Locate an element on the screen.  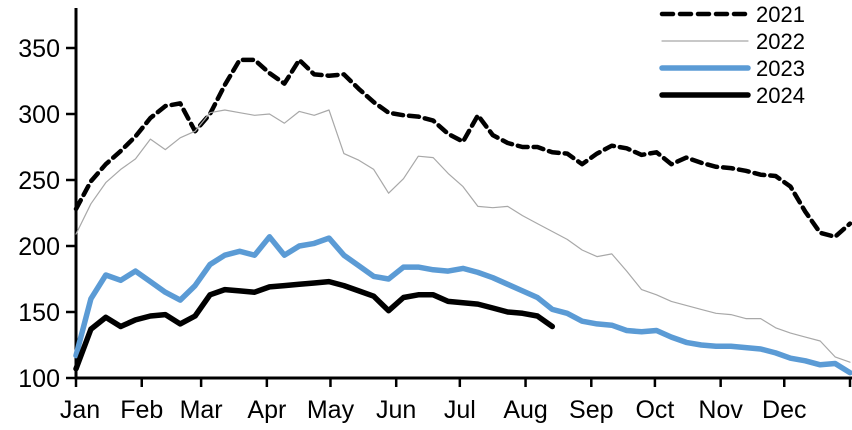
y-tick-label: 150 is located at coordinates (39, 313).